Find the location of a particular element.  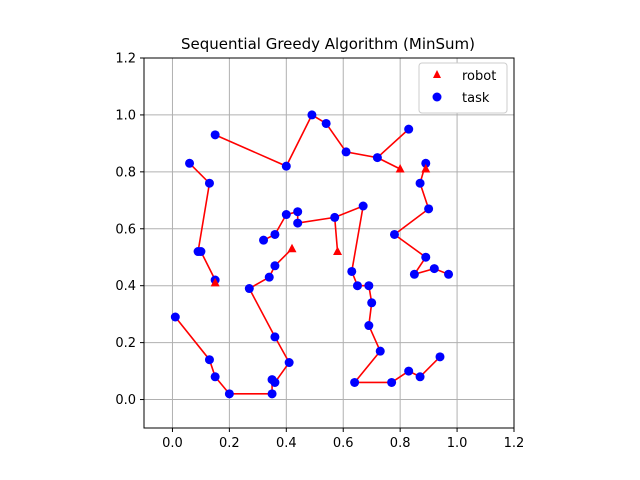

x-tick-label: 1.2 is located at coordinates (514, 443).